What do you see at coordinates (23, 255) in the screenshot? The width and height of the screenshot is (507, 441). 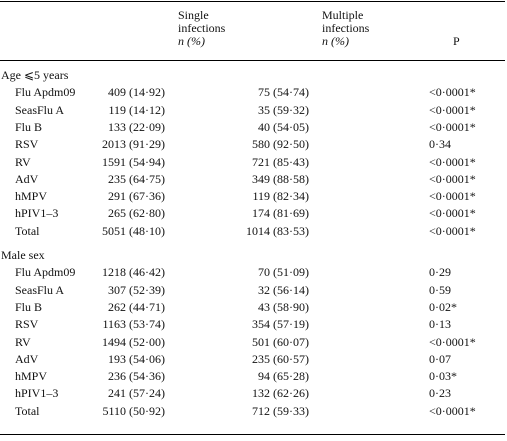 I see `section-title: Male sex` at bounding box center [23, 255].